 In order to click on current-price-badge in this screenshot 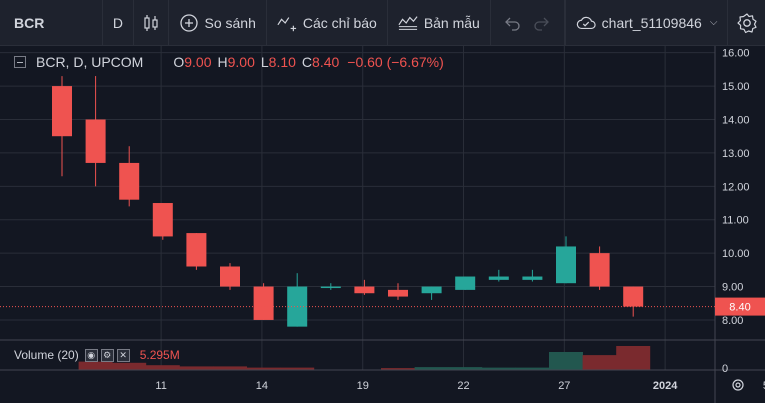, I will do `click(740, 306)`.